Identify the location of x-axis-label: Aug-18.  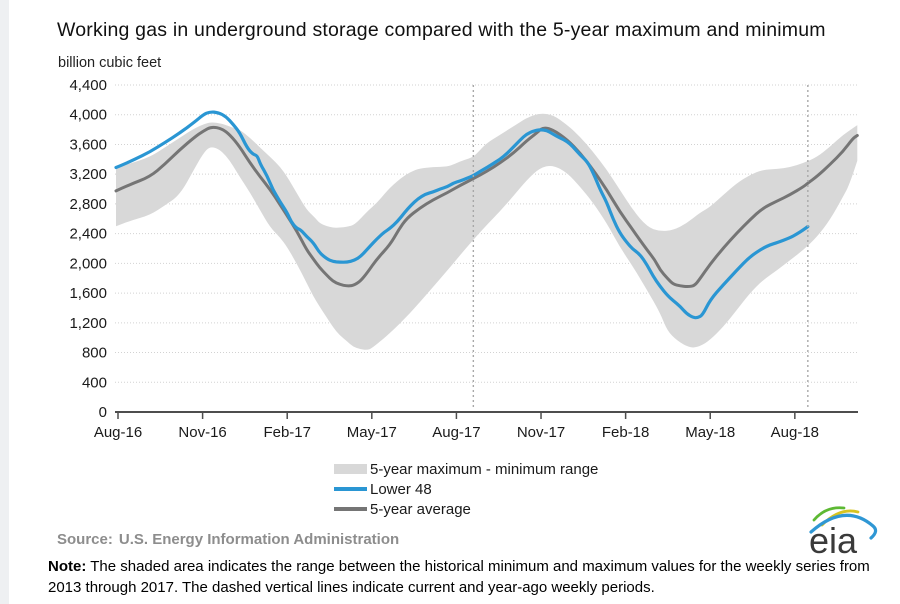
(795, 432).